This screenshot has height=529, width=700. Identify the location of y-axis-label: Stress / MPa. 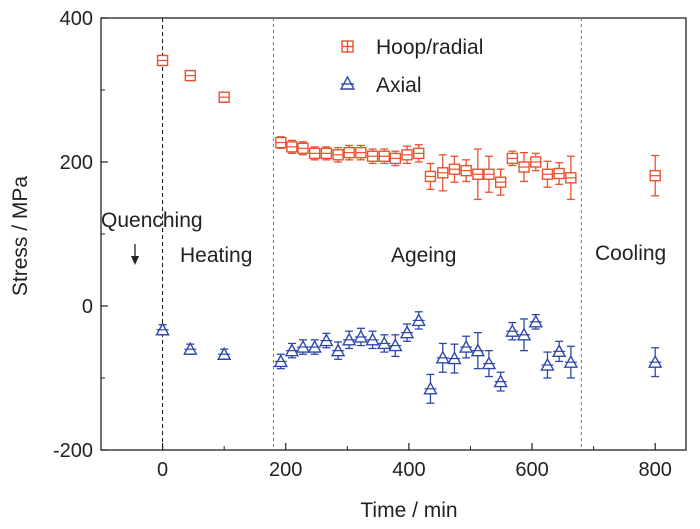
(20, 236).